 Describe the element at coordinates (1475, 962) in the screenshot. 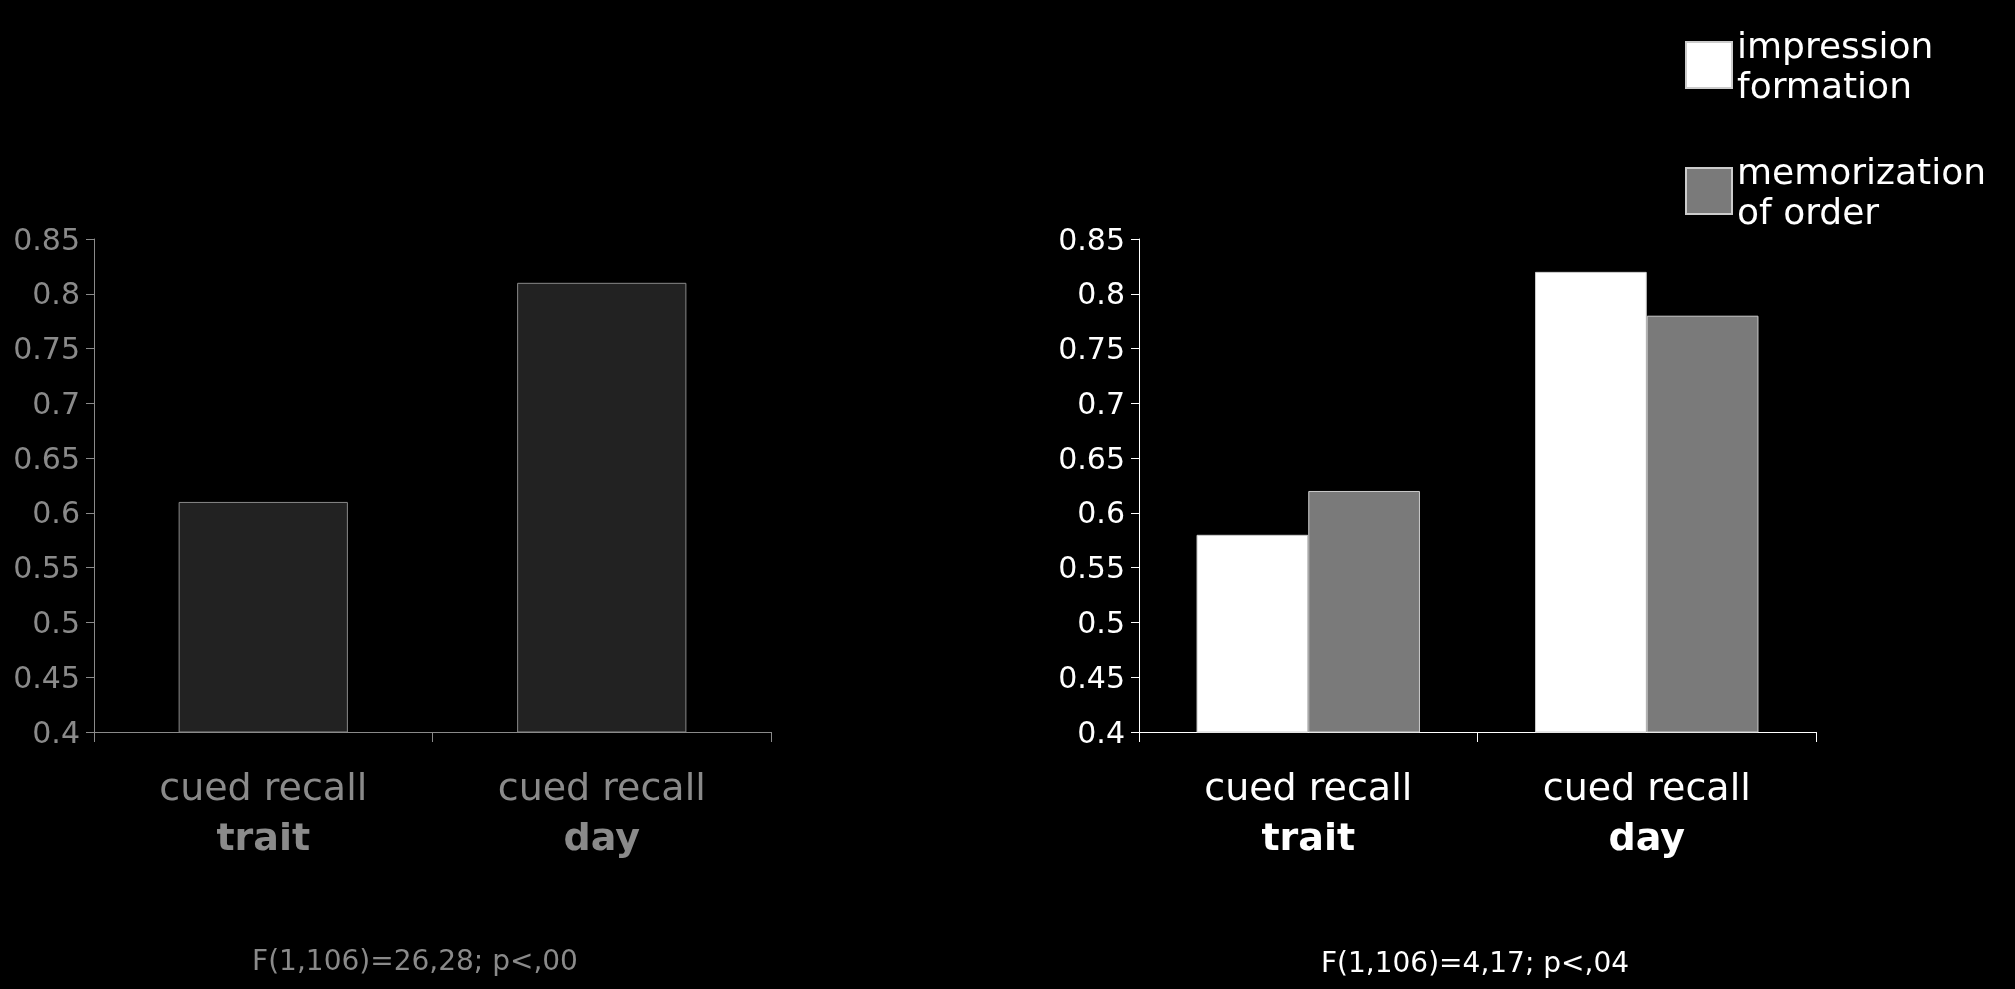

I see `text: F(1,106)=4,17; p<,04` at that location.